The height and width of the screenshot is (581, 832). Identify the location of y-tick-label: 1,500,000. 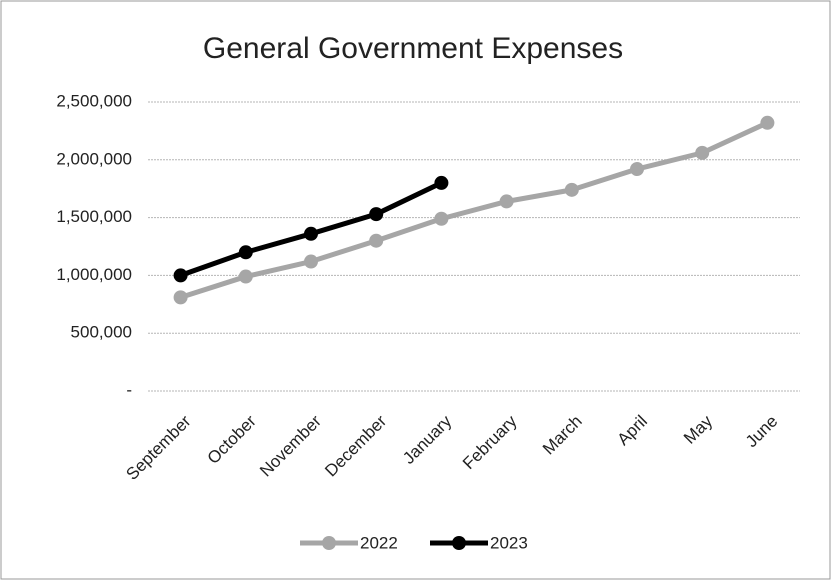
(94, 216).